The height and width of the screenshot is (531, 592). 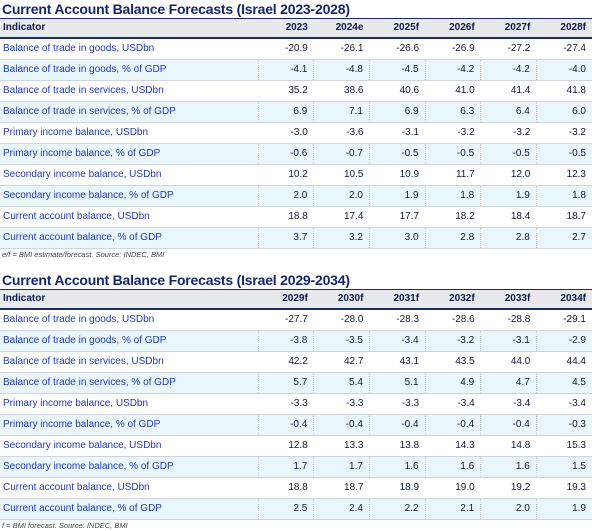 What do you see at coordinates (452, 383) in the screenshot?
I see `cell-value: 4.9` at bounding box center [452, 383].